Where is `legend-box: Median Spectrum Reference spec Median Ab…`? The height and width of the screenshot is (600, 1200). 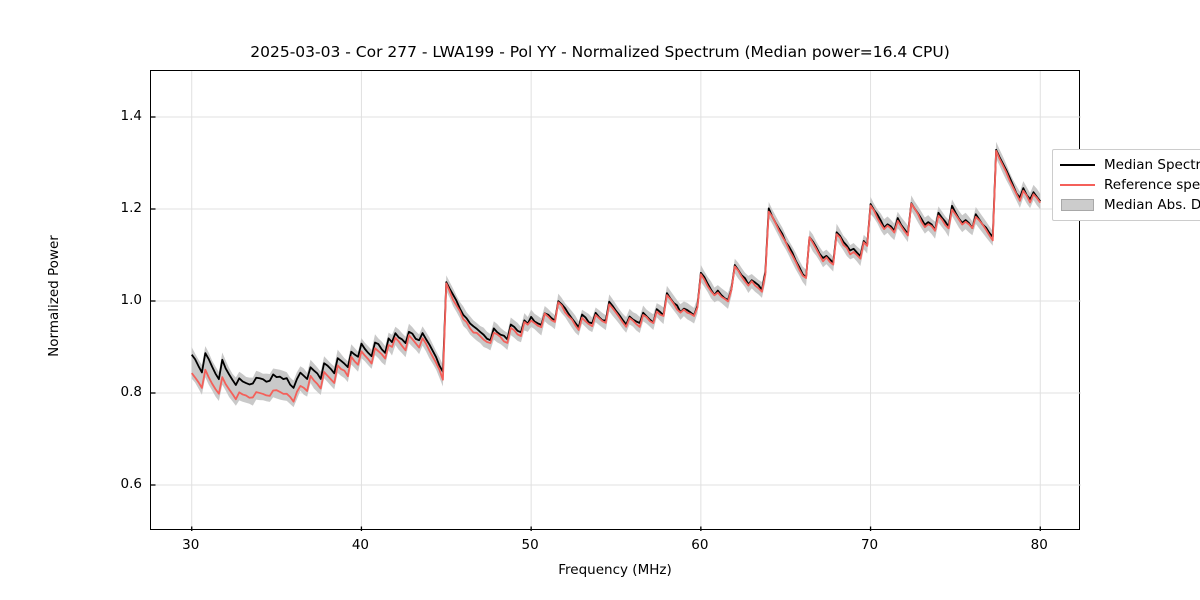 legend-box: Median Spectrum Reference spec Median Ab… is located at coordinates (1126, 185).